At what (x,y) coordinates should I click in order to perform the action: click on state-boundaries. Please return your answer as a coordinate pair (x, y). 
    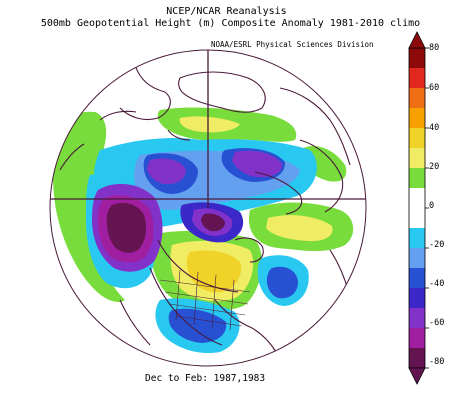
    Looking at the image, I should click on (205, 300).